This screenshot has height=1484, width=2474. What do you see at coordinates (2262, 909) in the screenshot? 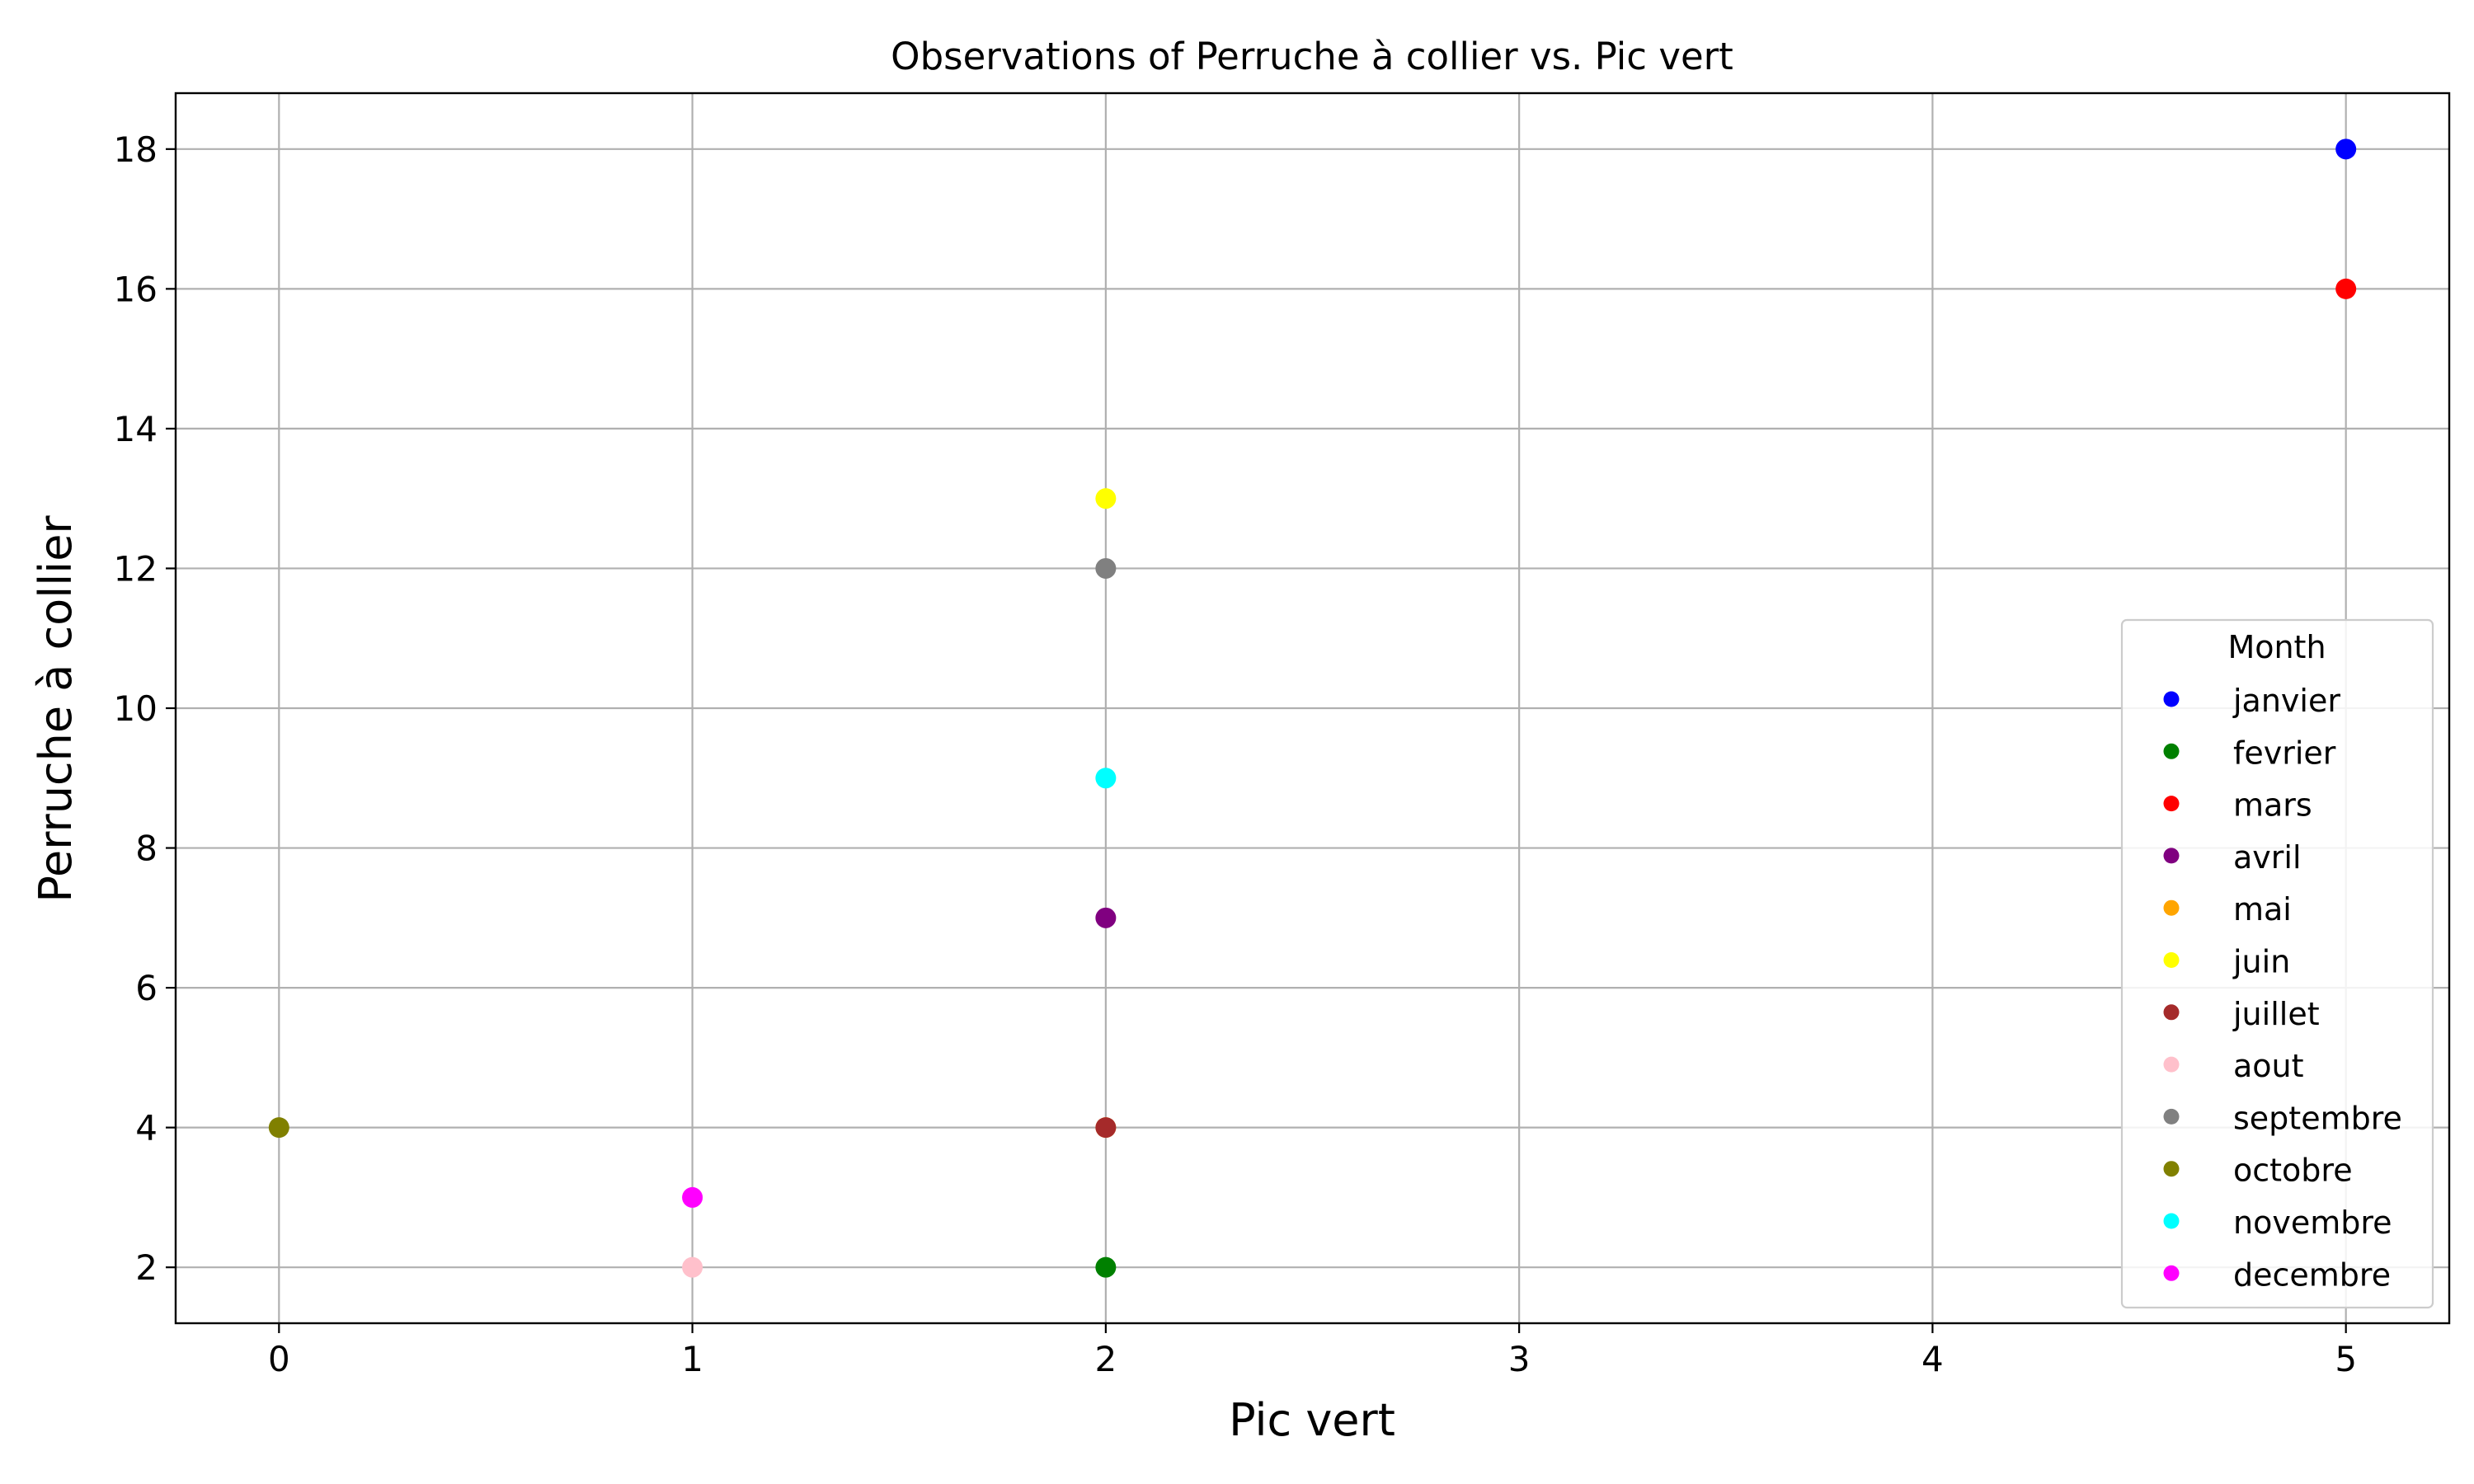
I see `legend-label-mai: mai` at bounding box center [2262, 909].